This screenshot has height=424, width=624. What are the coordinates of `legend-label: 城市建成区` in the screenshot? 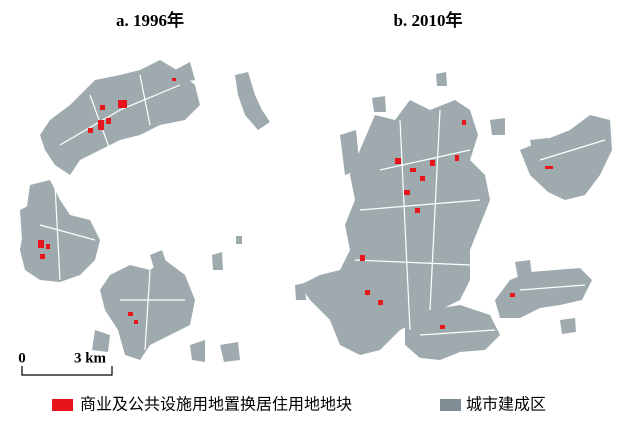 It's located at (506, 405).